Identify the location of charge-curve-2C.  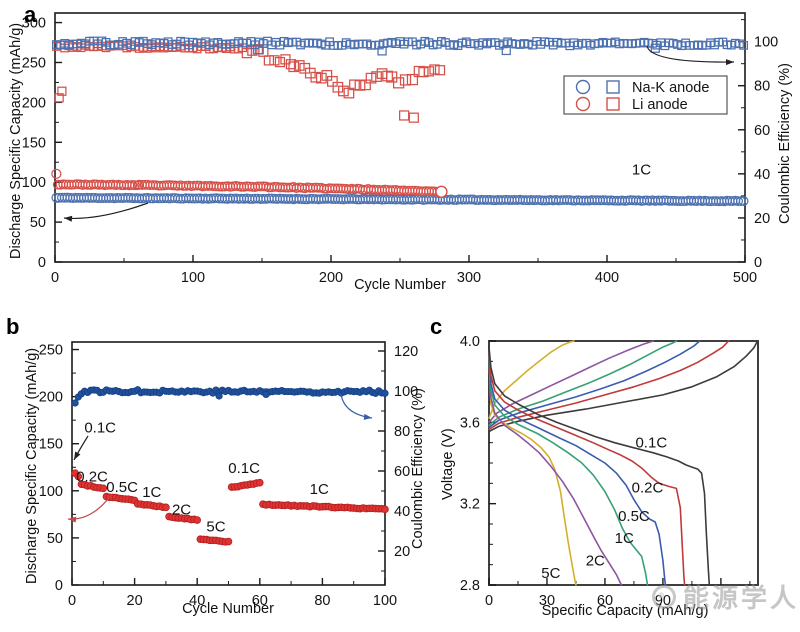
(571, 382).